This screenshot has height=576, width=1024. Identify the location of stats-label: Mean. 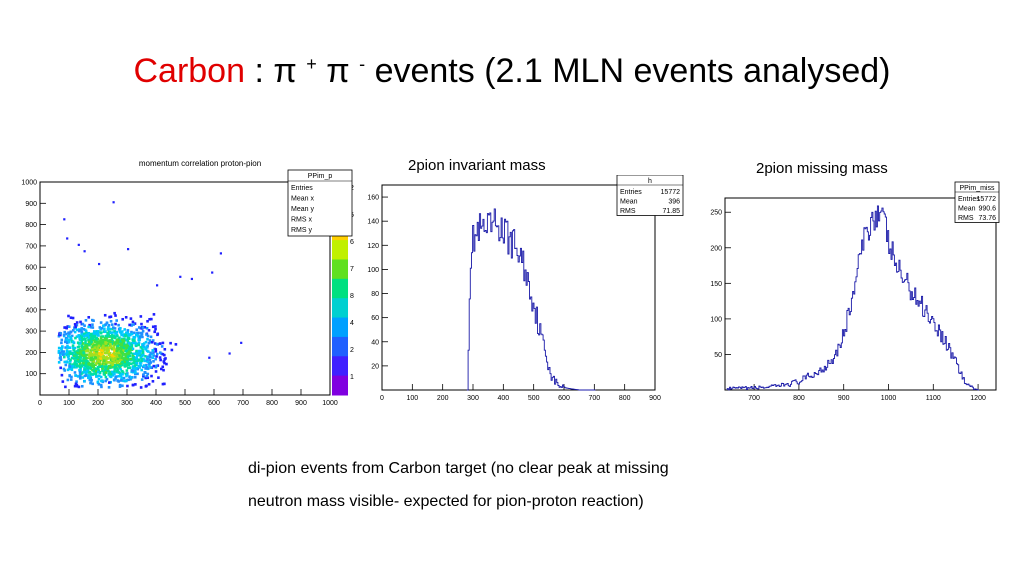
(629, 202).